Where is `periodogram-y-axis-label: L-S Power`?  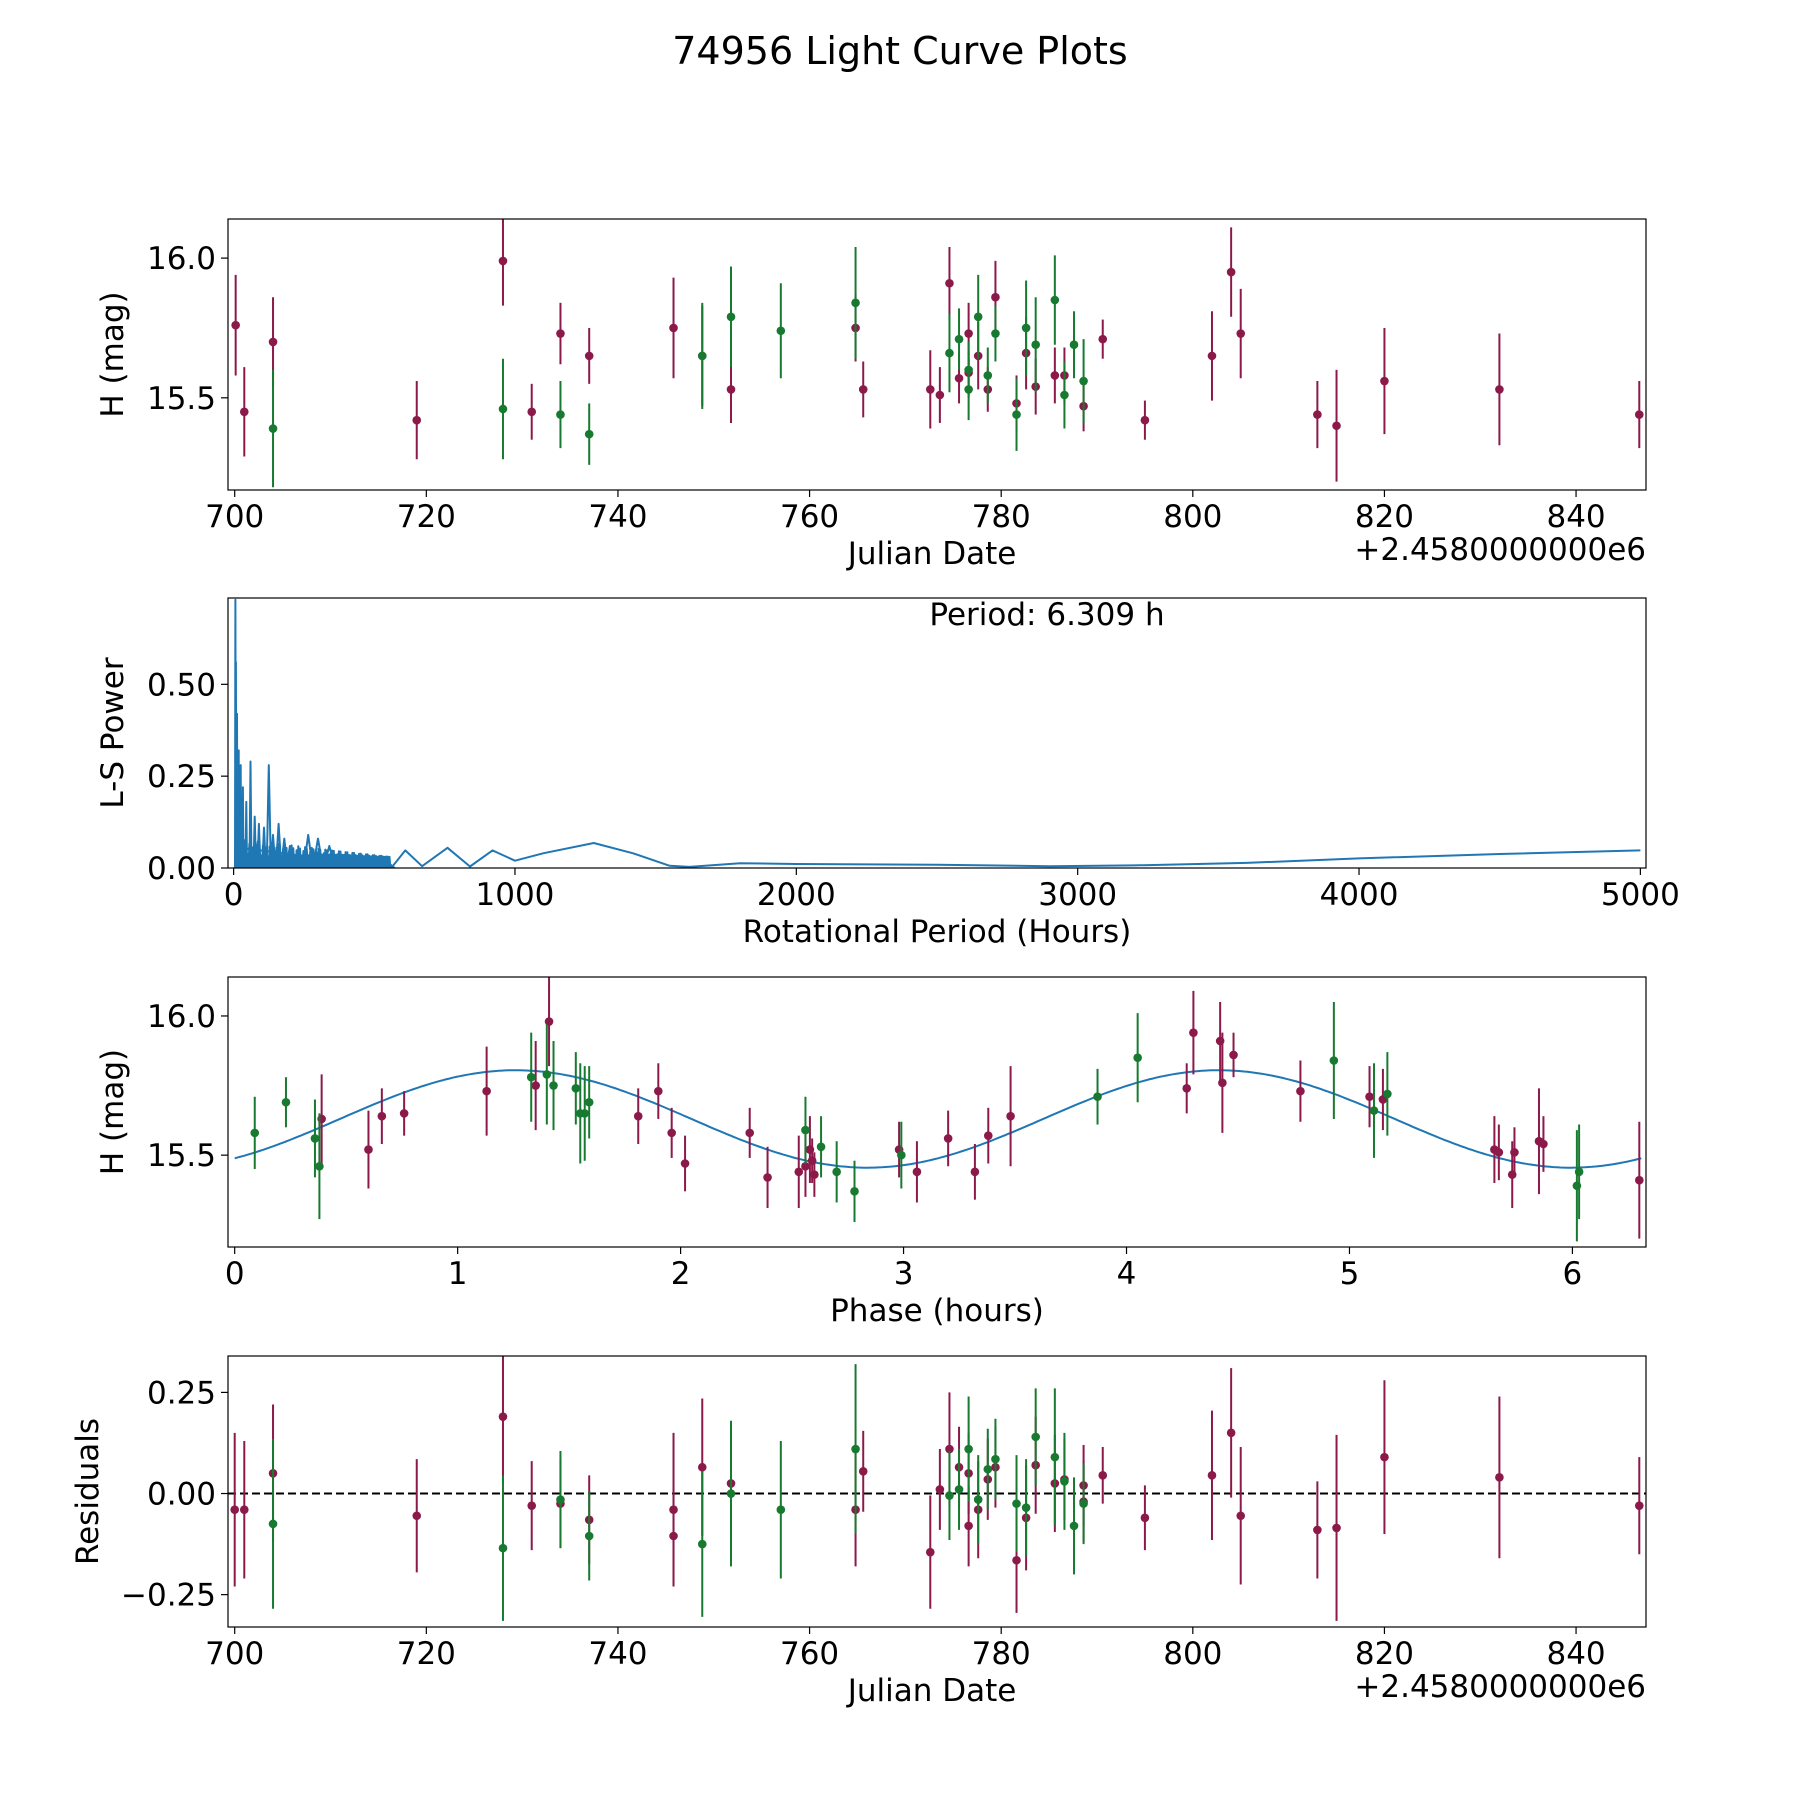
periodogram-y-axis-label: L-S Power is located at coordinates (113, 732).